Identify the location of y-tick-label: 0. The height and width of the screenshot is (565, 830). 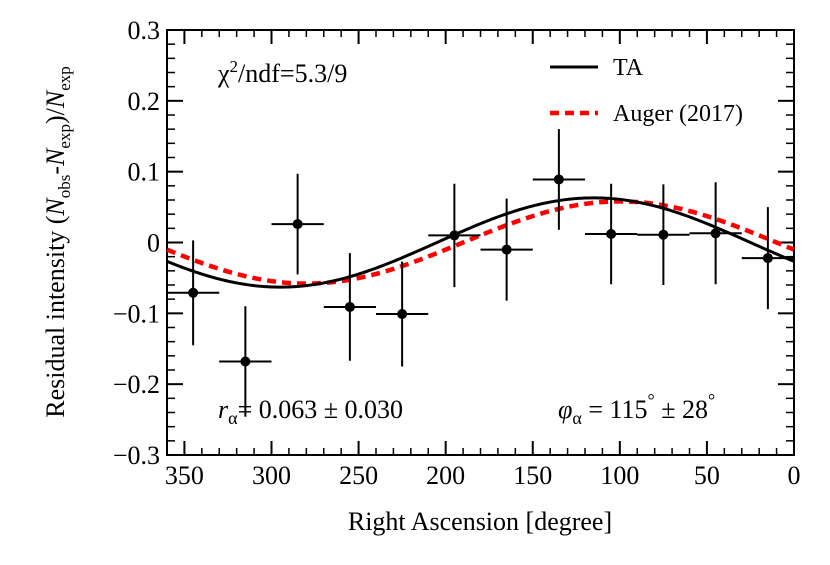
(153, 243).